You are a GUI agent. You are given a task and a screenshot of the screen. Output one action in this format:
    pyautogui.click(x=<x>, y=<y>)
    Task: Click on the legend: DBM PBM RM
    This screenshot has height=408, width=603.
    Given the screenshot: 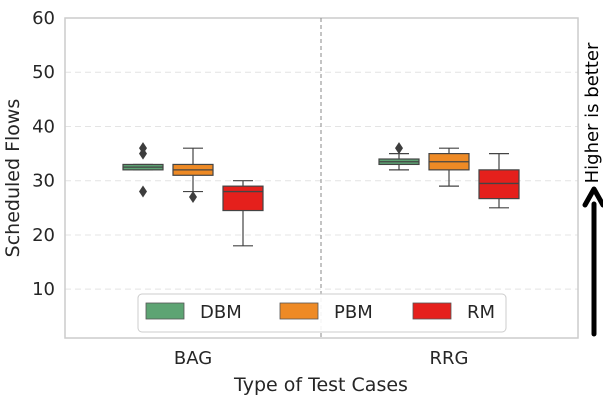 What is the action you would take?
    pyautogui.click(x=322, y=313)
    